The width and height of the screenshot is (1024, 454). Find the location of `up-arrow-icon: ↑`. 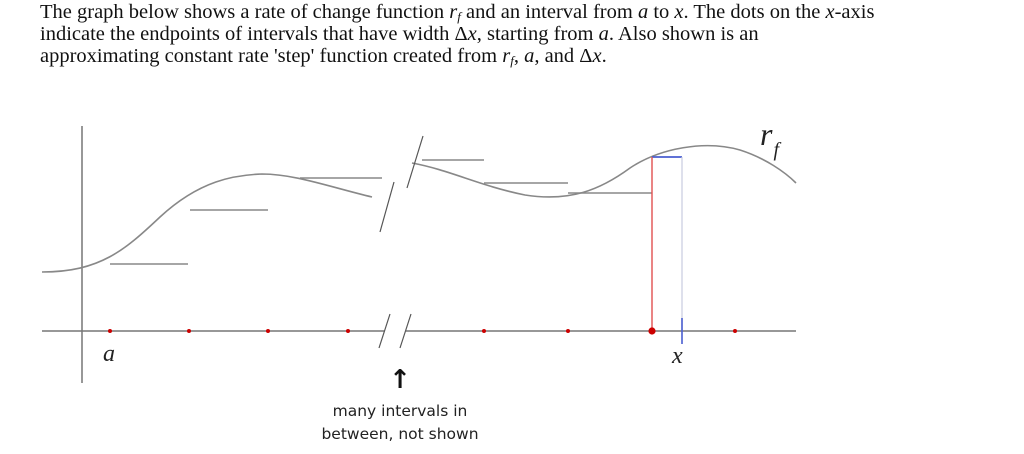

up-arrow-icon: ↑ is located at coordinates (400, 380).